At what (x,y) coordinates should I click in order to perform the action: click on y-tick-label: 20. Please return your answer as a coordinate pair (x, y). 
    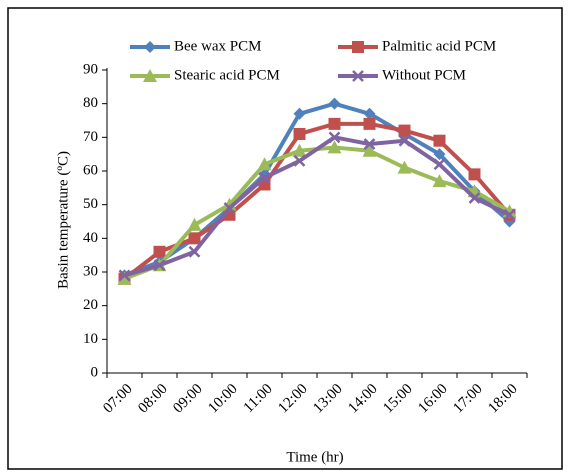
    Looking at the image, I should click on (90, 305).